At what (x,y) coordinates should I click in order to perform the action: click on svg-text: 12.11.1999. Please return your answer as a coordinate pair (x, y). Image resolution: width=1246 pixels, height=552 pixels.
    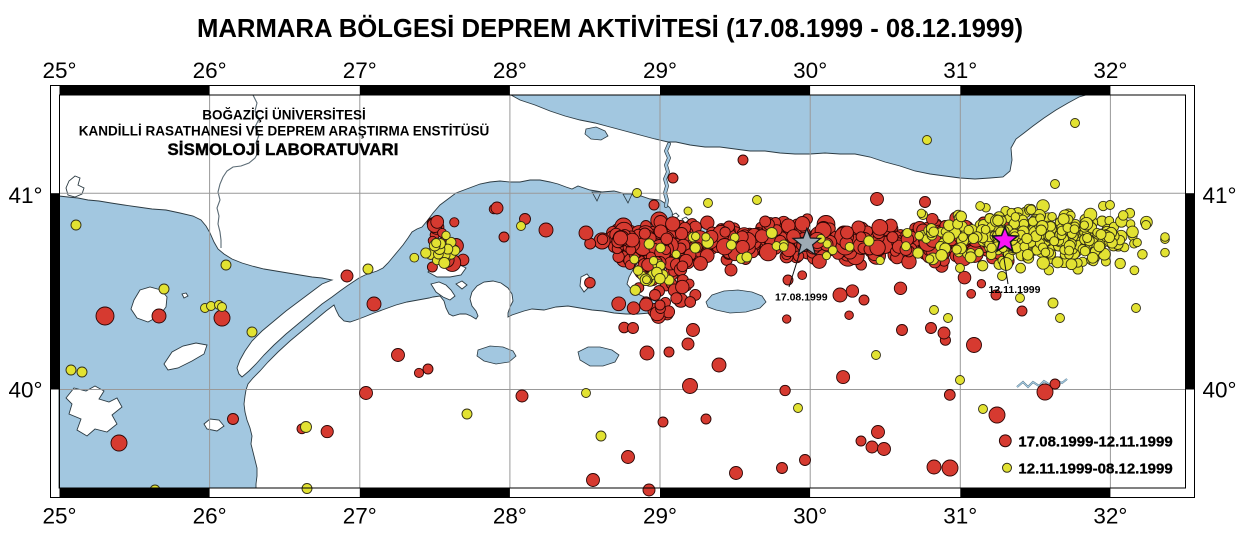
    Looking at the image, I should click on (1015, 290).